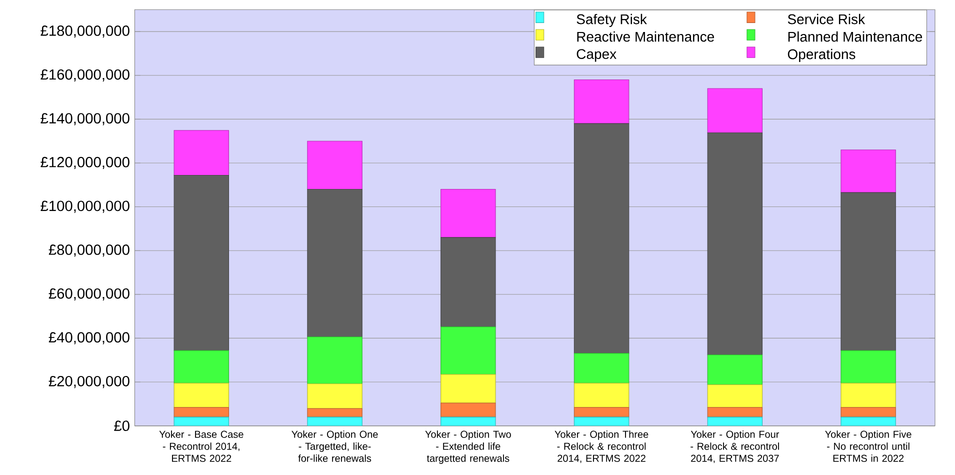  What do you see at coordinates (85, 75) in the screenshot?
I see `y-tick-label: £160,000,000` at bounding box center [85, 75].